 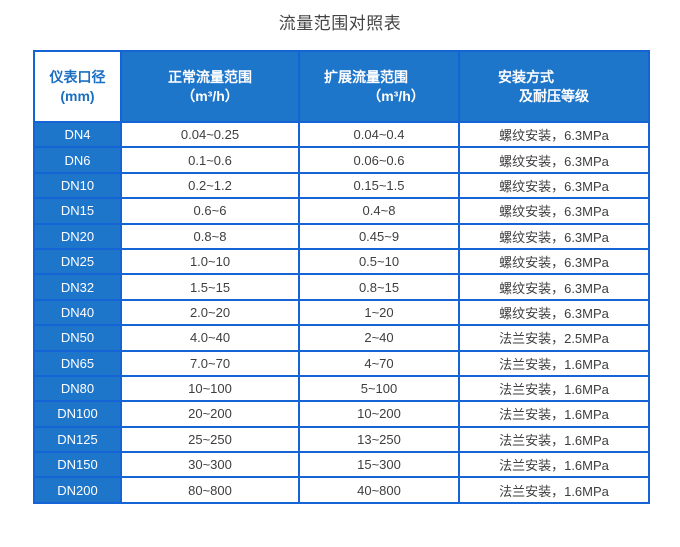 What do you see at coordinates (379, 134) in the screenshot?
I see `extended-flow-cell: 0.04~0.4` at bounding box center [379, 134].